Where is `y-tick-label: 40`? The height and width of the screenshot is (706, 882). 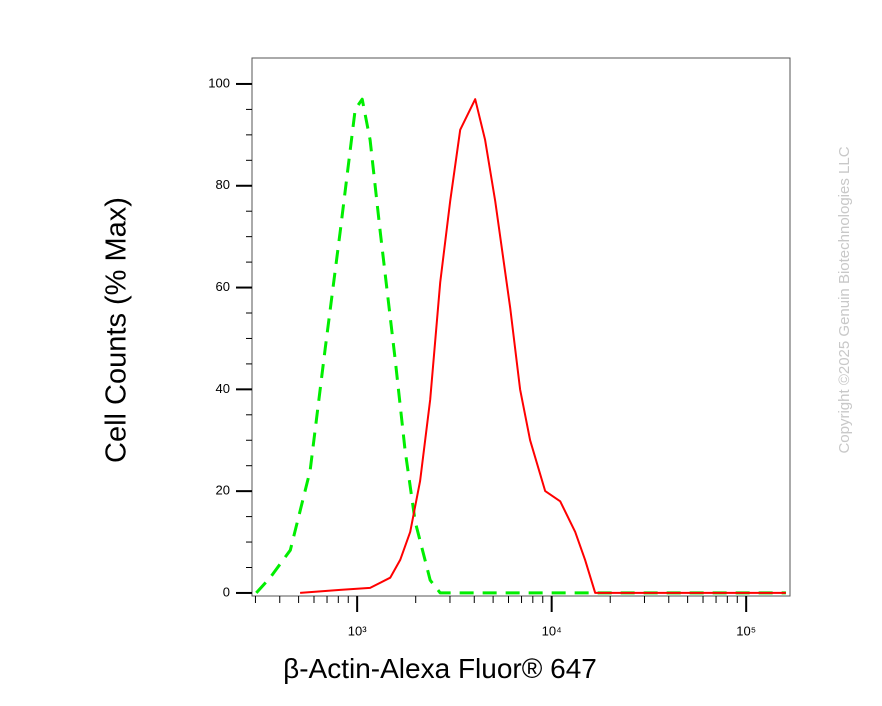 y-tick-label: 40 is located at coordinates (223, 388).